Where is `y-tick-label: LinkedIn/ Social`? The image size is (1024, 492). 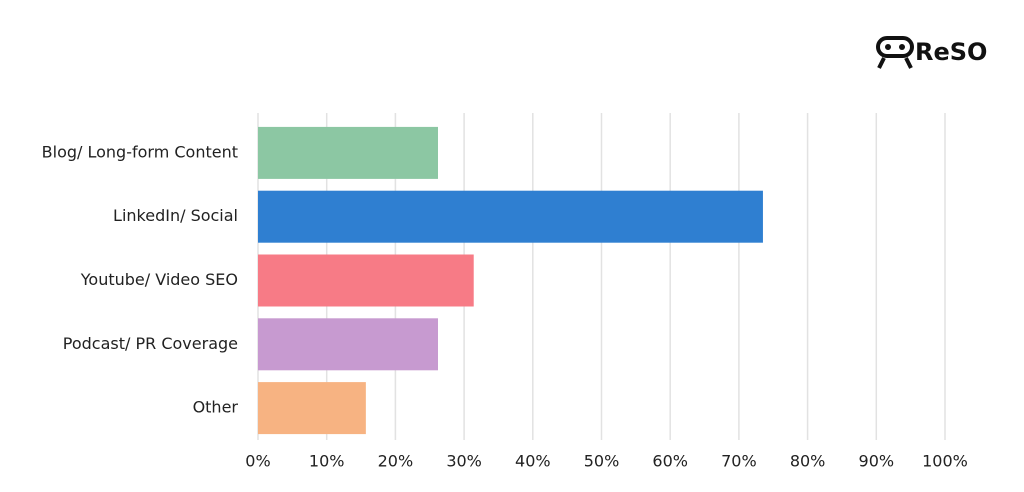
y-tick-label: LinkedIn/ Social is located at coordinates (175, 215).